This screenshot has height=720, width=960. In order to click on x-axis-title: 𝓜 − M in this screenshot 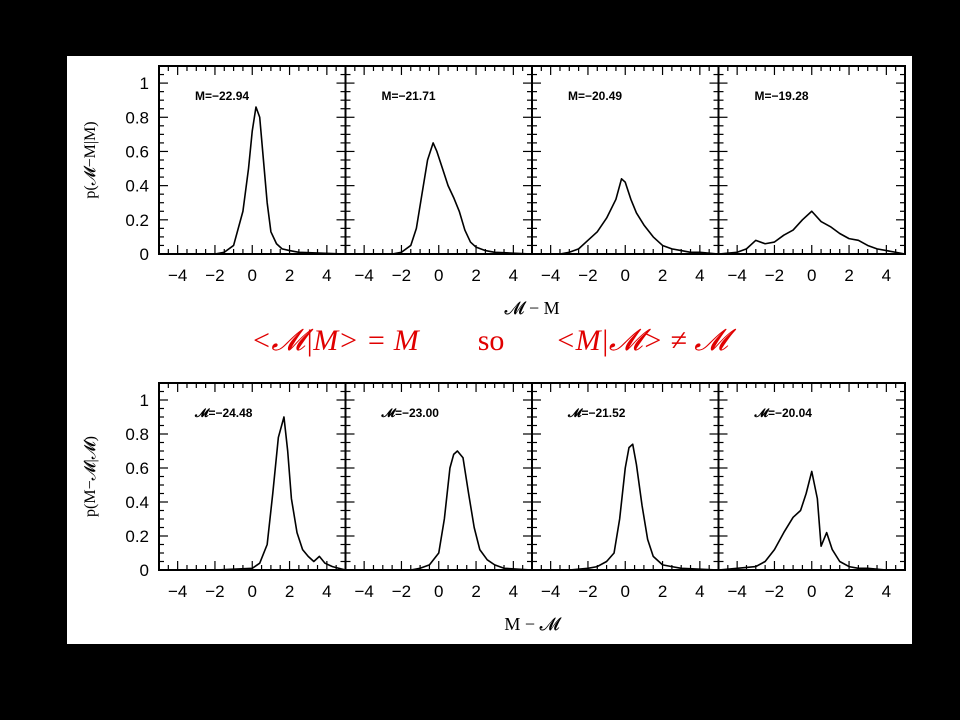, I will do `click(531, 308)`.